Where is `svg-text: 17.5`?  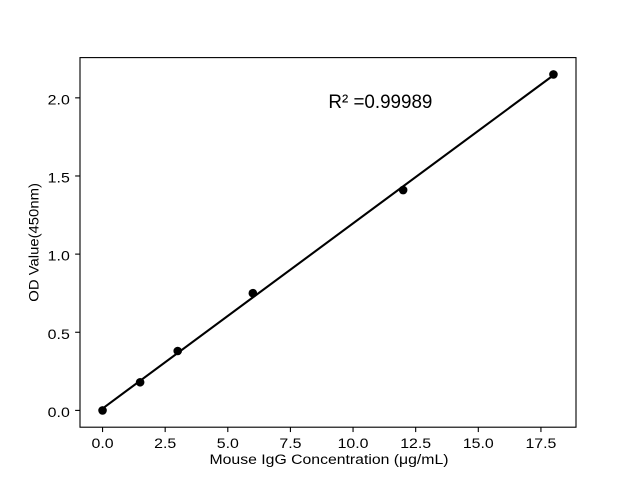
svg-text: 17.5 is located at coordinates (540, 443).